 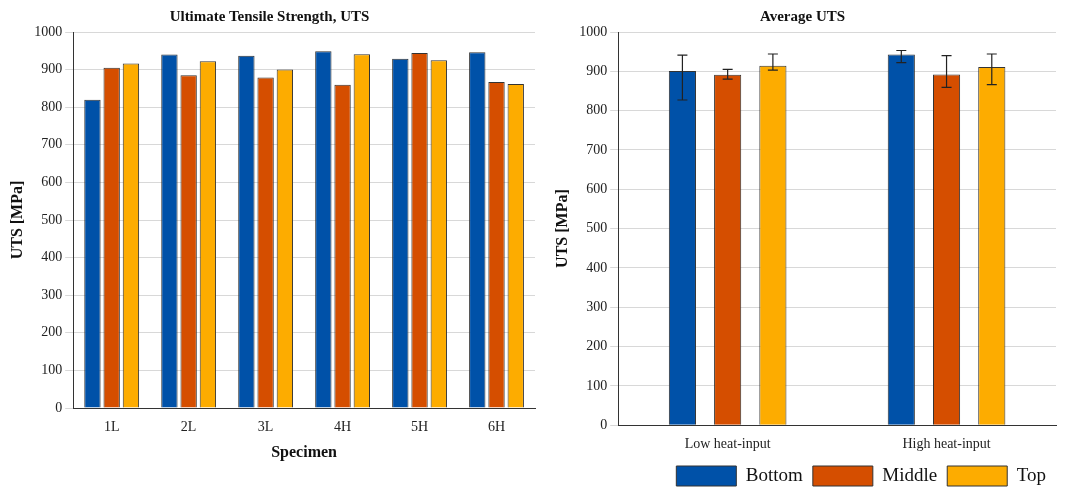 I want to click on legend-label: Middle, so click(x=910, y=474).